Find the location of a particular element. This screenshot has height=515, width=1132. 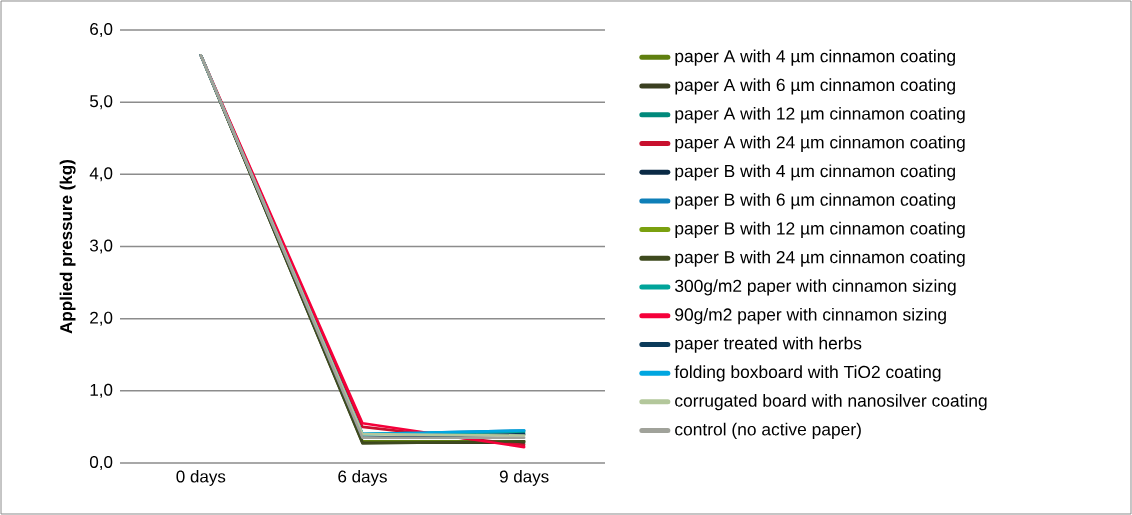

legend-label: control (no active paper) is located at coordinates (768, 430).